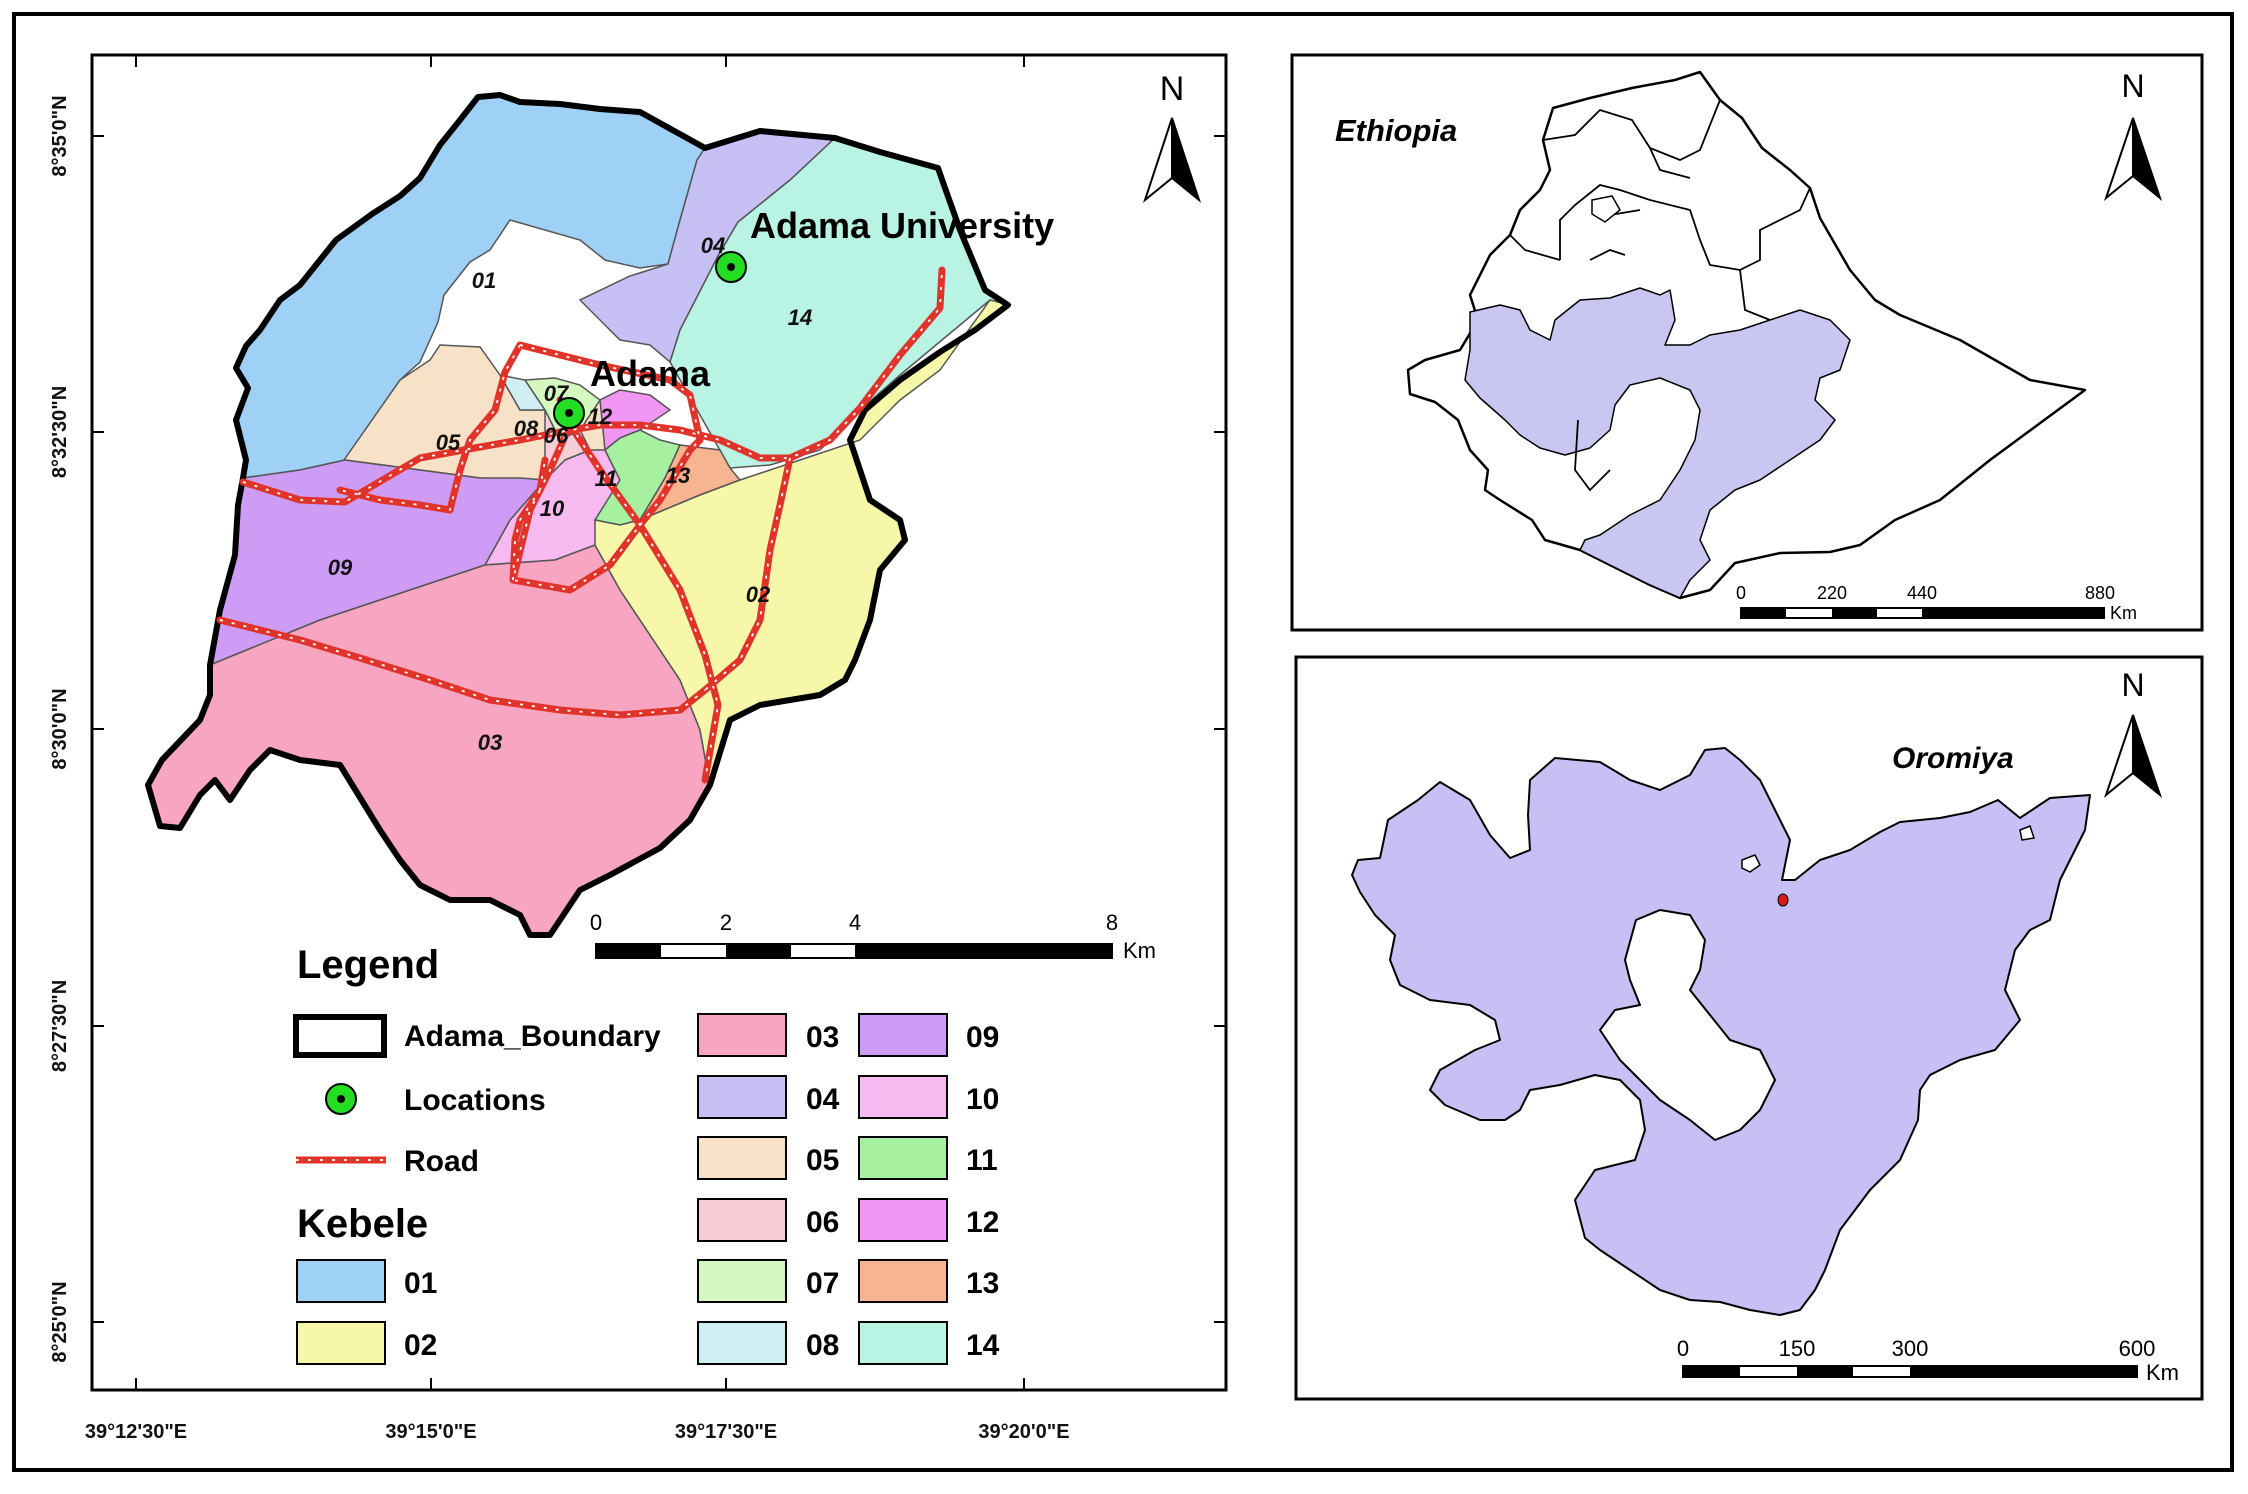  What do you see at coordinates (2100, 593) in the screenshot?
I see `scale-tick: 880` at bounding box center [2100, 593].